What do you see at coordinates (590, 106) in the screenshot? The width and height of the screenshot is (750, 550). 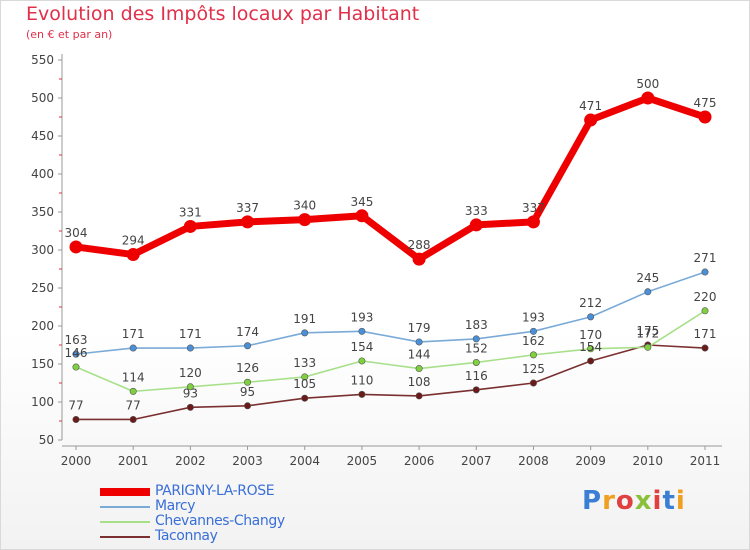 I see `data-label: 471` at bounding box center [590, 106].